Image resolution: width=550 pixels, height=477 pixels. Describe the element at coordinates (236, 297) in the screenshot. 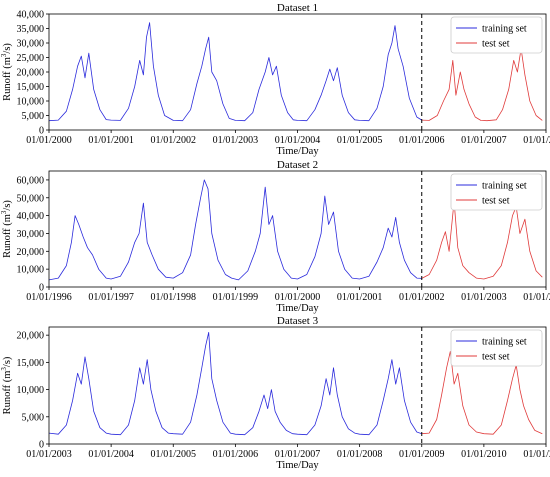

I see `x-tick-label: 01/01/1999` at that location.